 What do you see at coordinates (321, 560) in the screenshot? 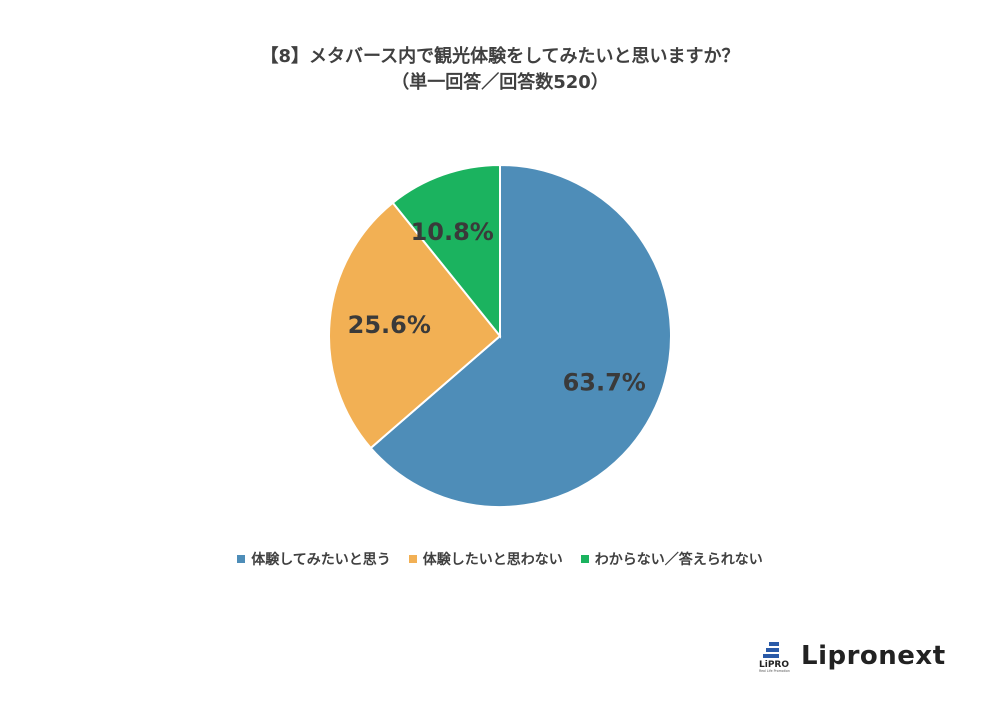
I see `legend-label-1: 体験してみたいと思う` at bounding box center [321, 560].